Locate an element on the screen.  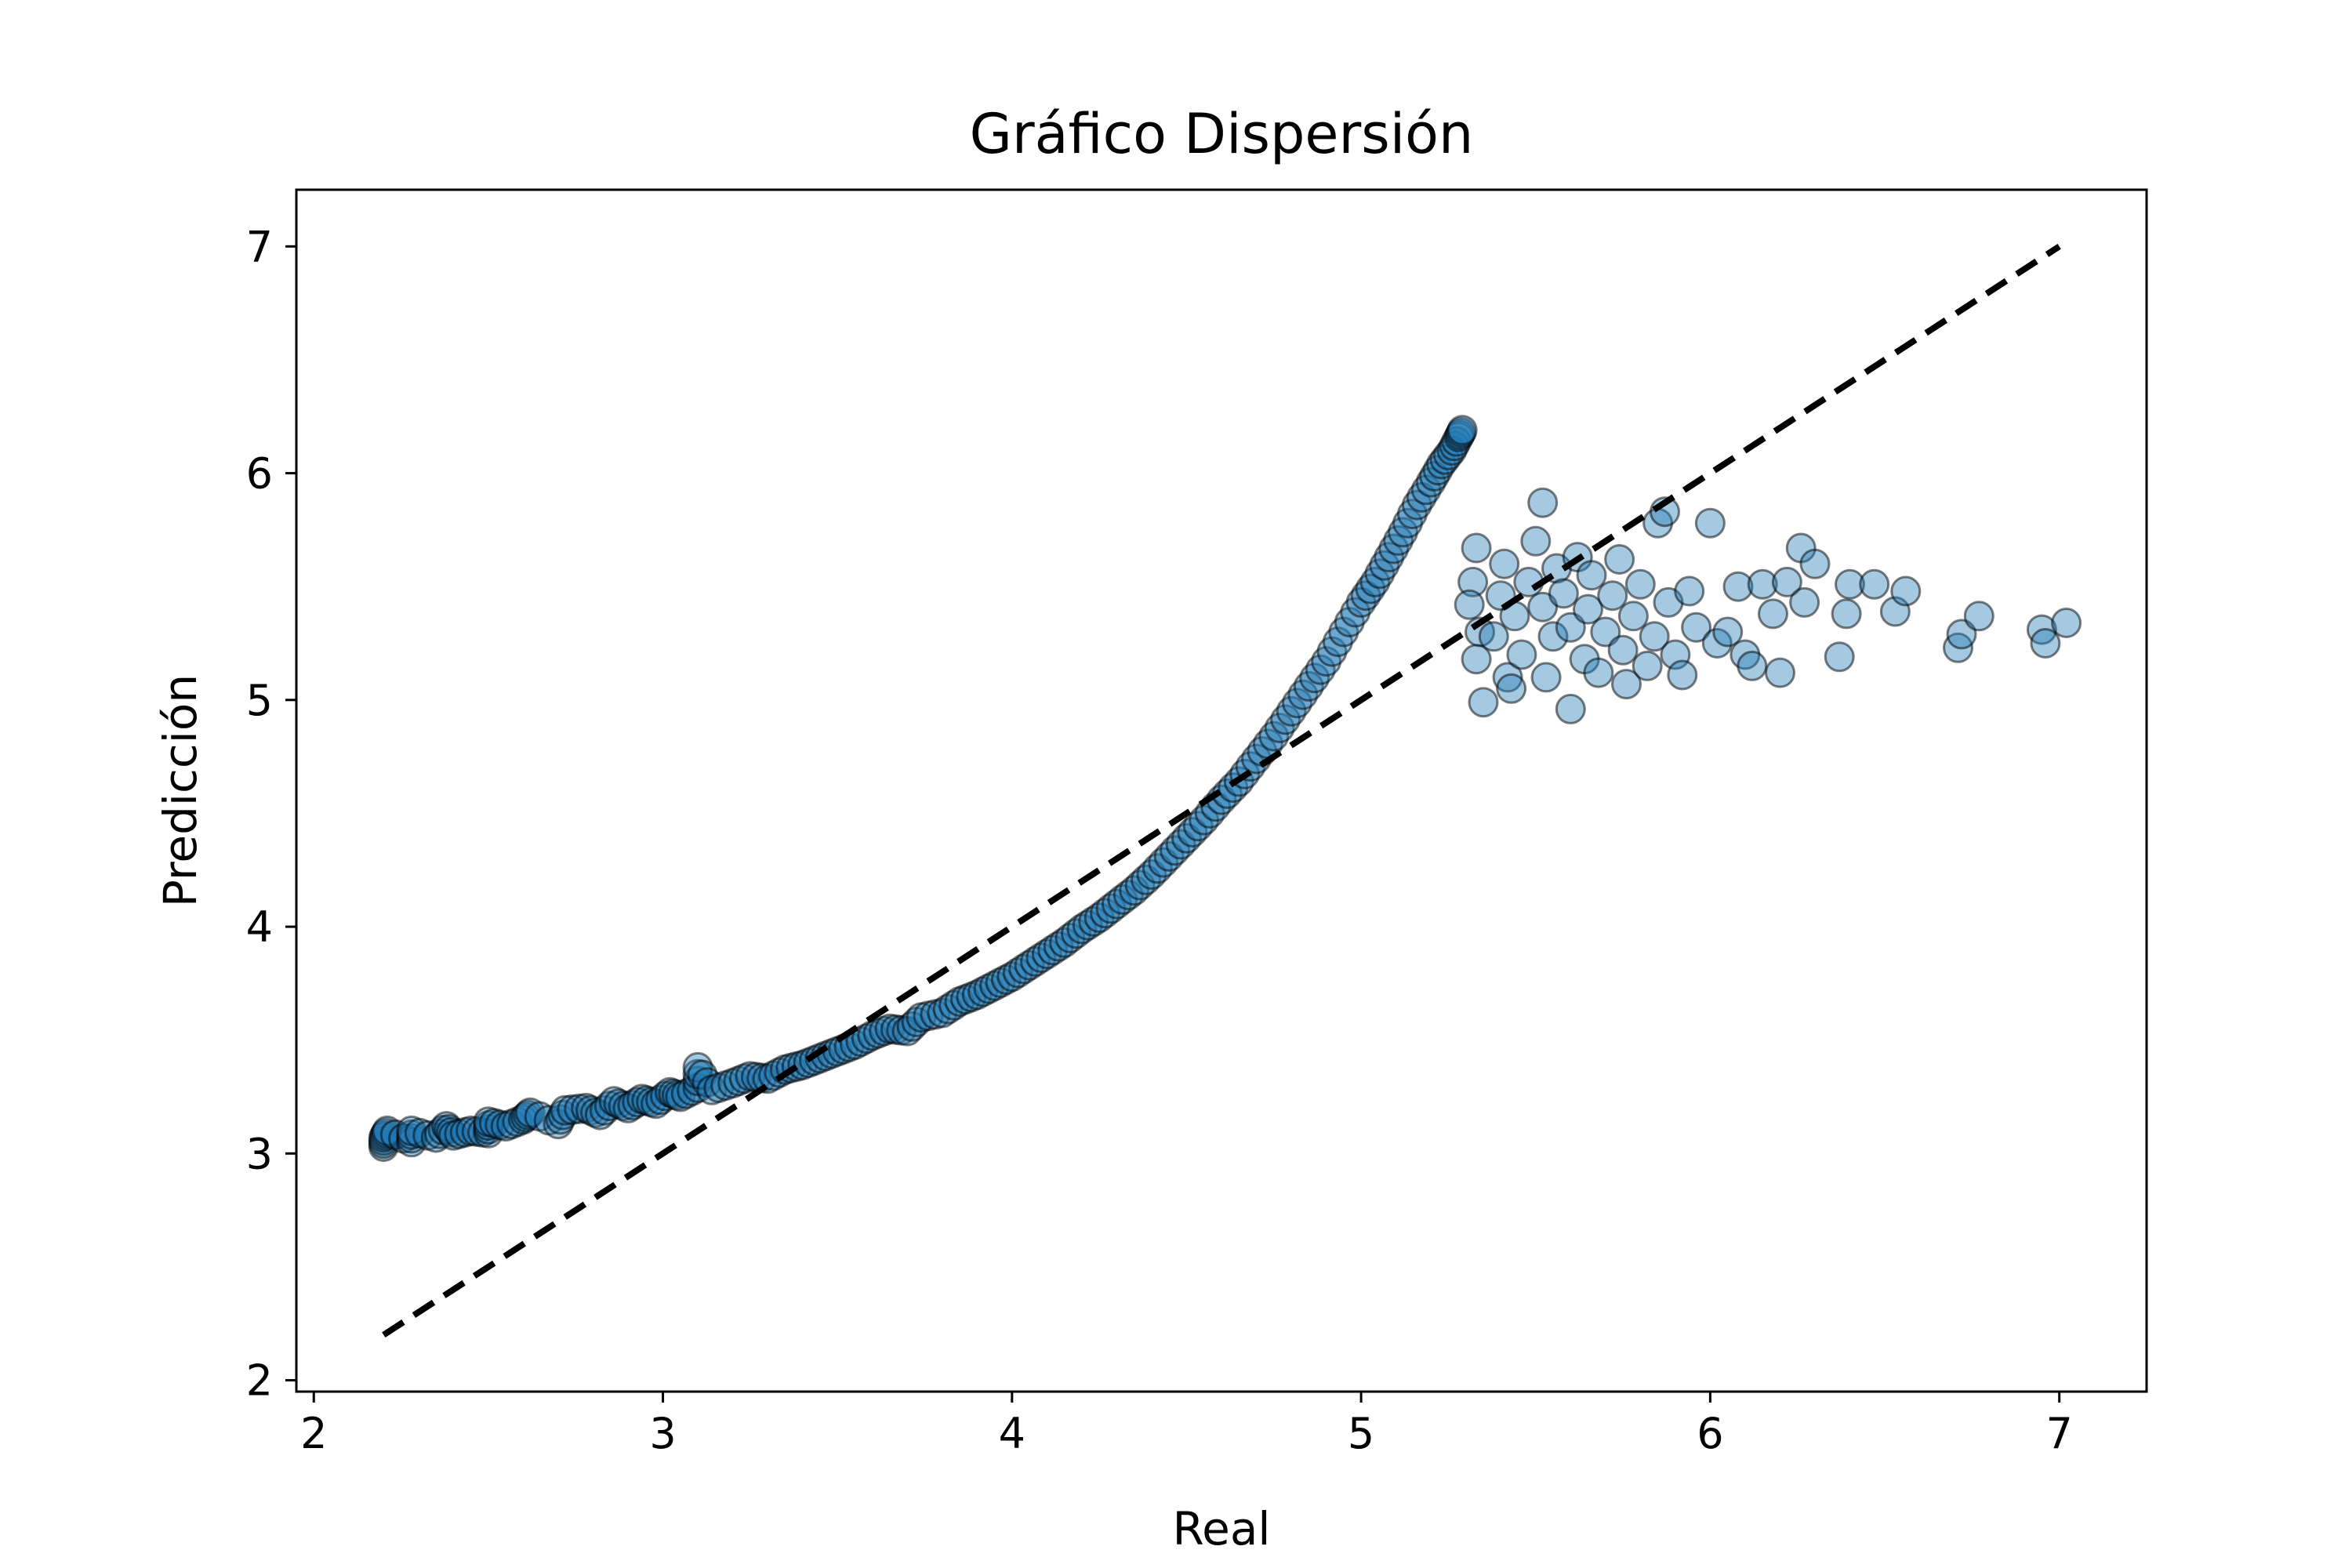
y-tick-label: 2 is located at coordinates (259, 1381).